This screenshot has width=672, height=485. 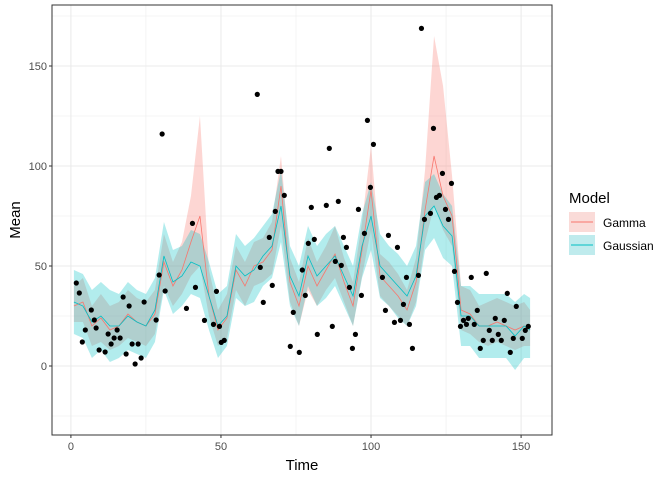 I want to click on x-axis-label: Time, so click(x=302, y=465).